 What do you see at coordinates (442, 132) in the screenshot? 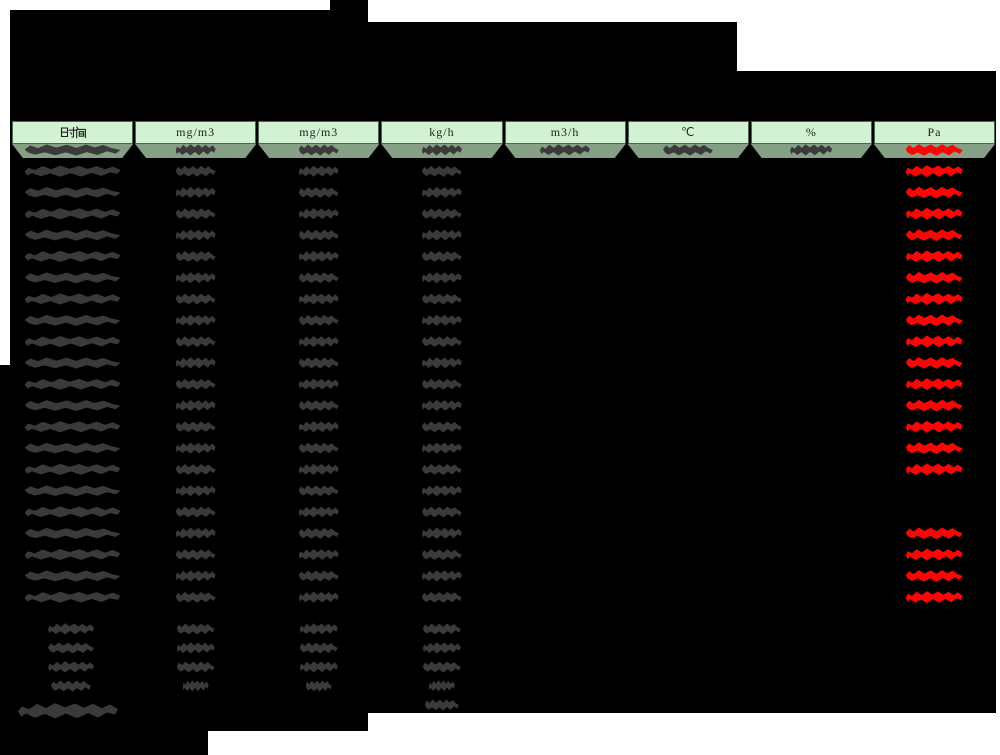
I see `column-header-3: kg/h` at bounding box center [442, 132].